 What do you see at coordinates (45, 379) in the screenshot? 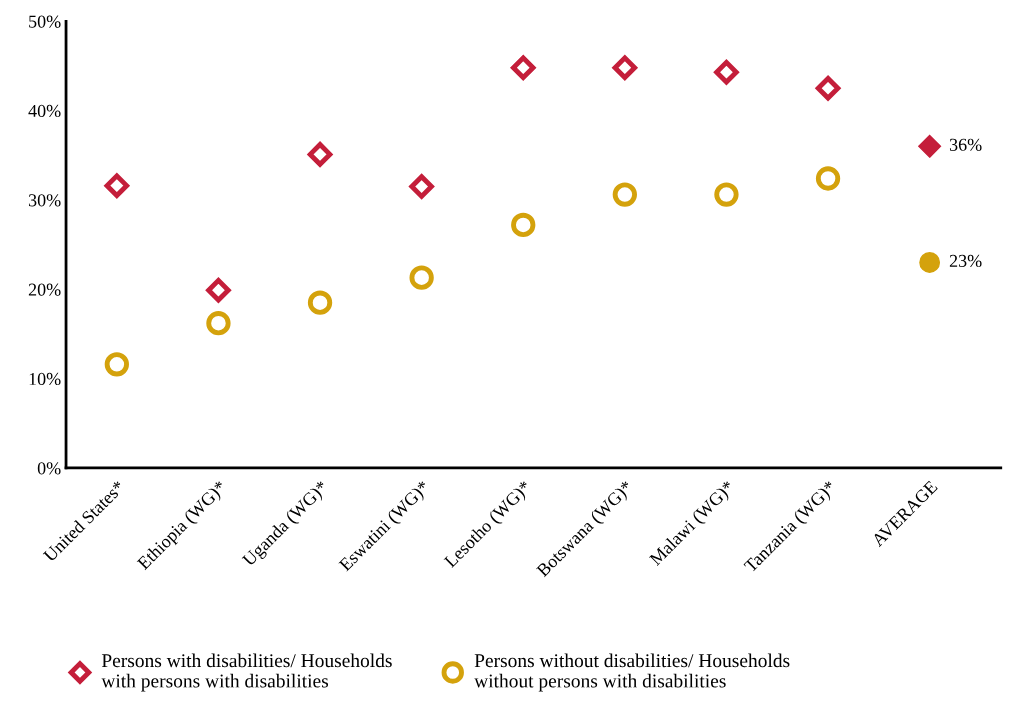
I see `y-tick-label: 10%` at bounding box center [45, 379].